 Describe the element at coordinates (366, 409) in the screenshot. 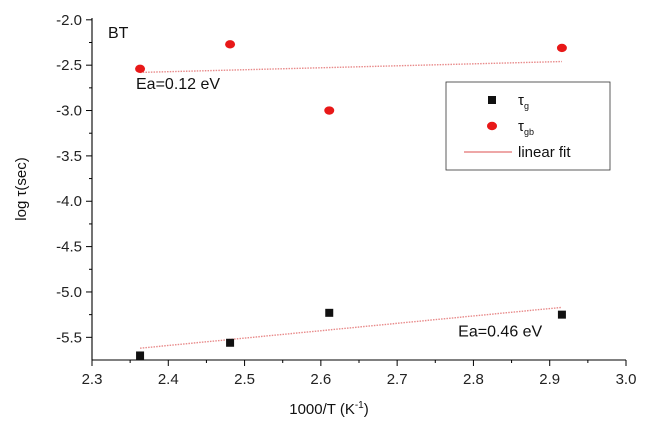

I see `x-axis-title-close: )` at that location.